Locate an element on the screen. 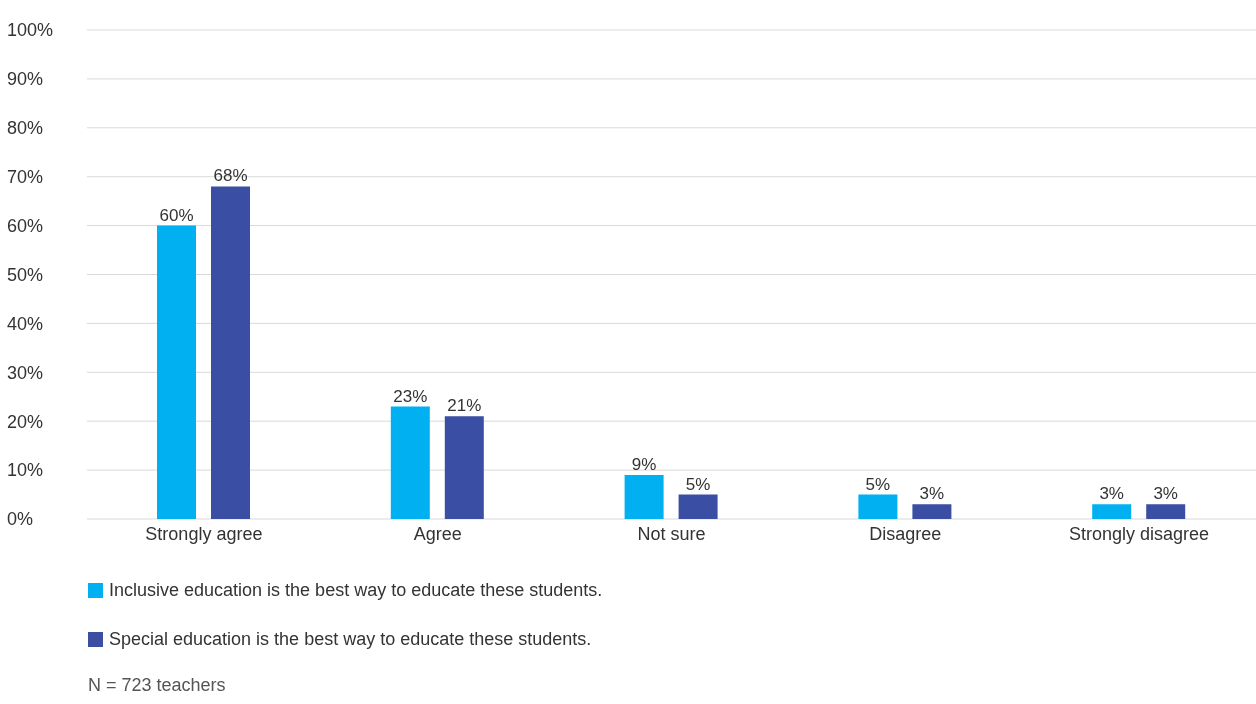 Image resolution: width=1256 pixels, height=704 pixels. y-tick-label: 90% is located at coordinates (25, 79).